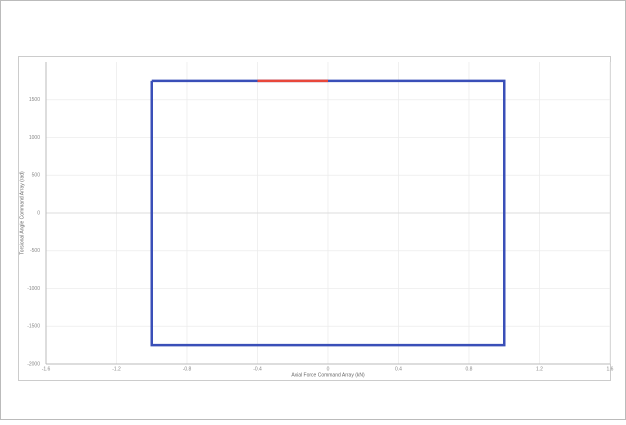  What do you see at coordinates (38, 213) in the screenshot?
I see `y-tick-label: 0` at bounding box center [38, 213].